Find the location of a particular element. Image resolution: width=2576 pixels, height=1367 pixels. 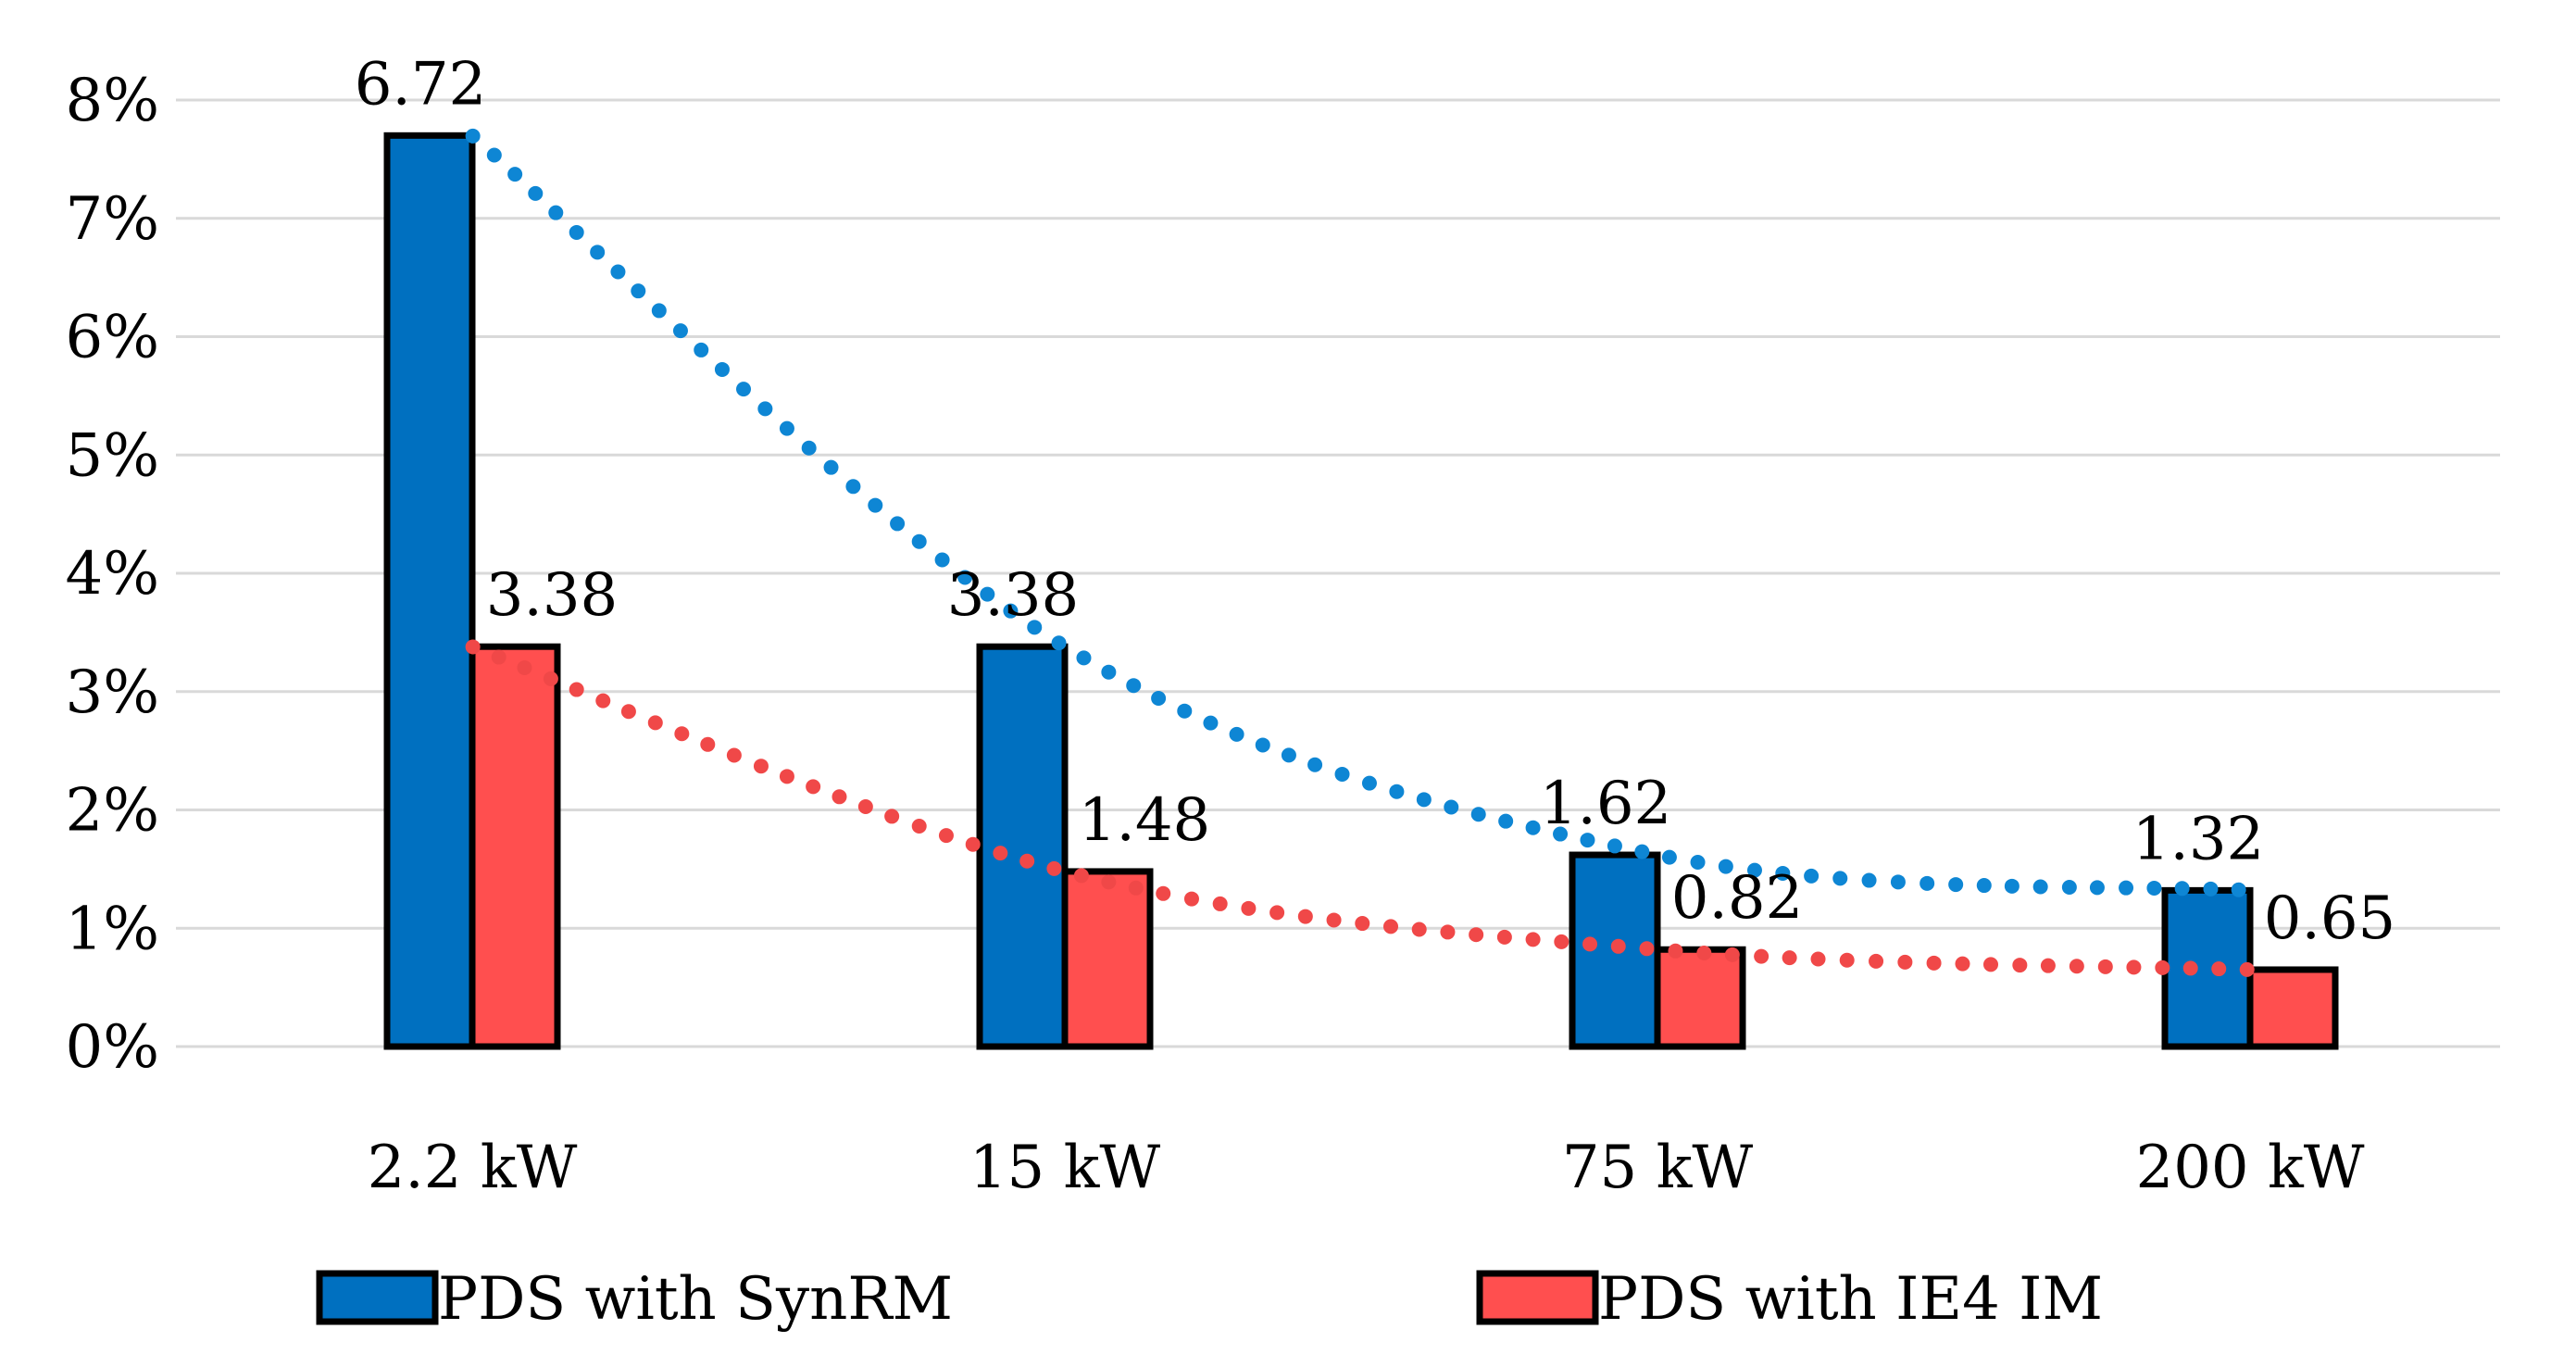

y-tick-label: 3% is located at coordinates (112, 692).